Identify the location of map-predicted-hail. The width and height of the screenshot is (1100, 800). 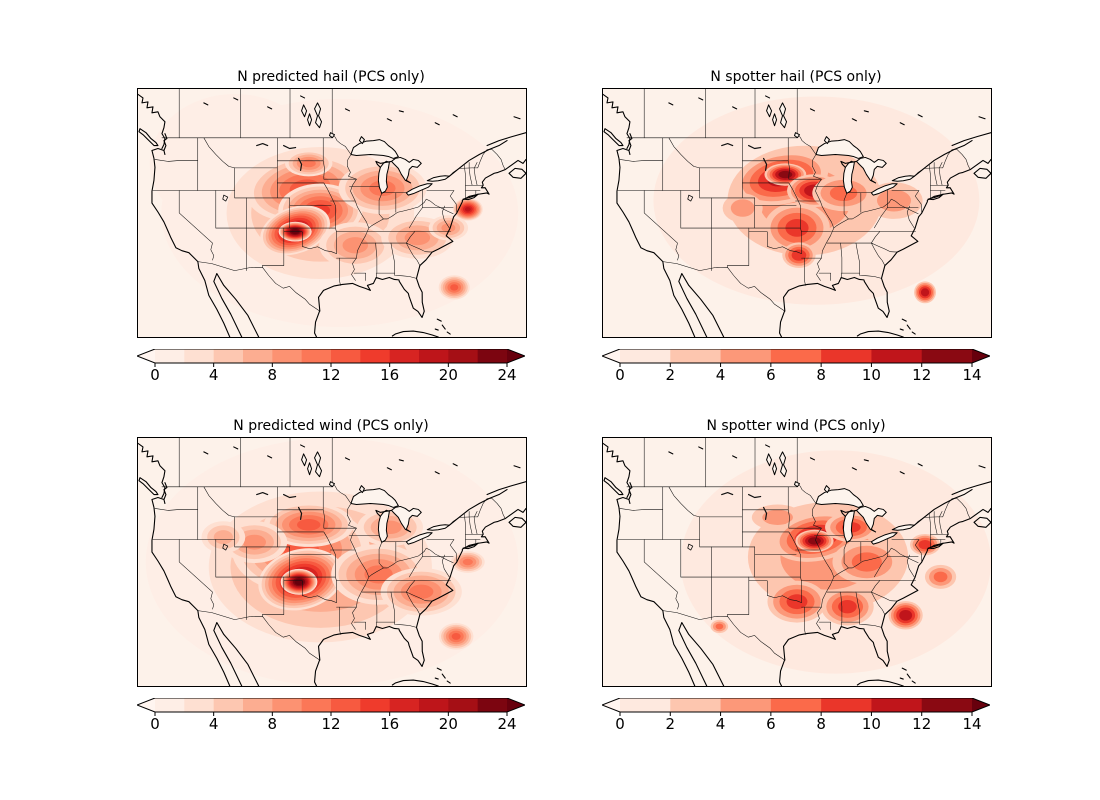
(332, 213).